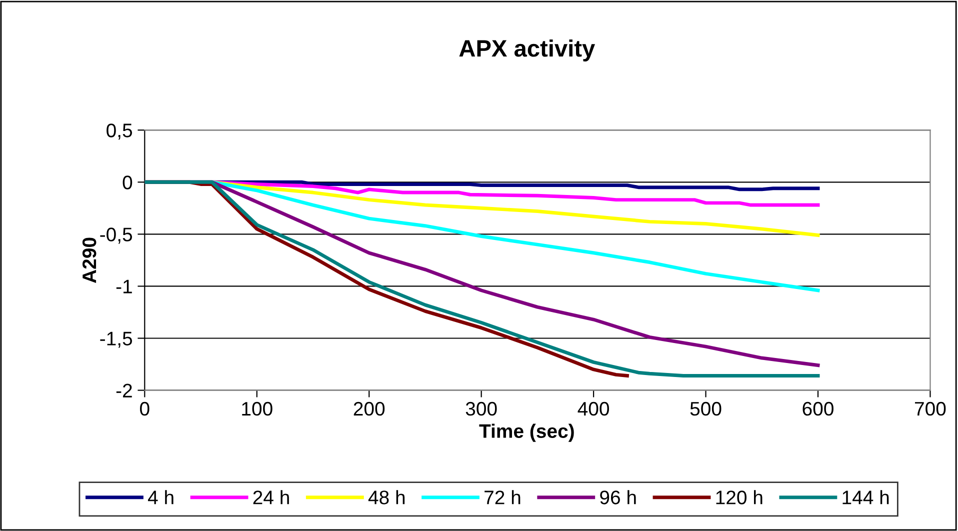  I want to click on y-axis-title: A290, so click(89, 260).